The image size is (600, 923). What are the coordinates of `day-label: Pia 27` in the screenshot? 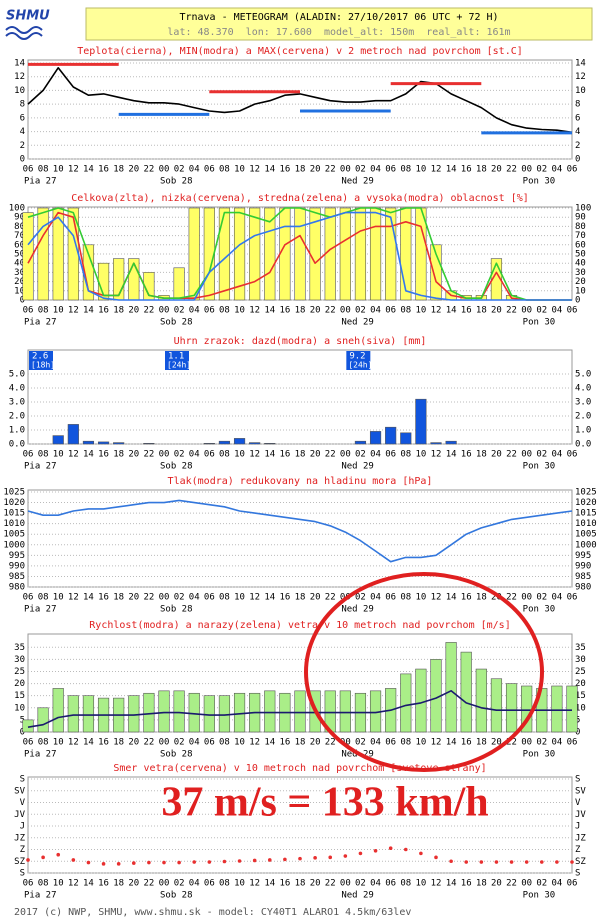 It's located at (40, 896).